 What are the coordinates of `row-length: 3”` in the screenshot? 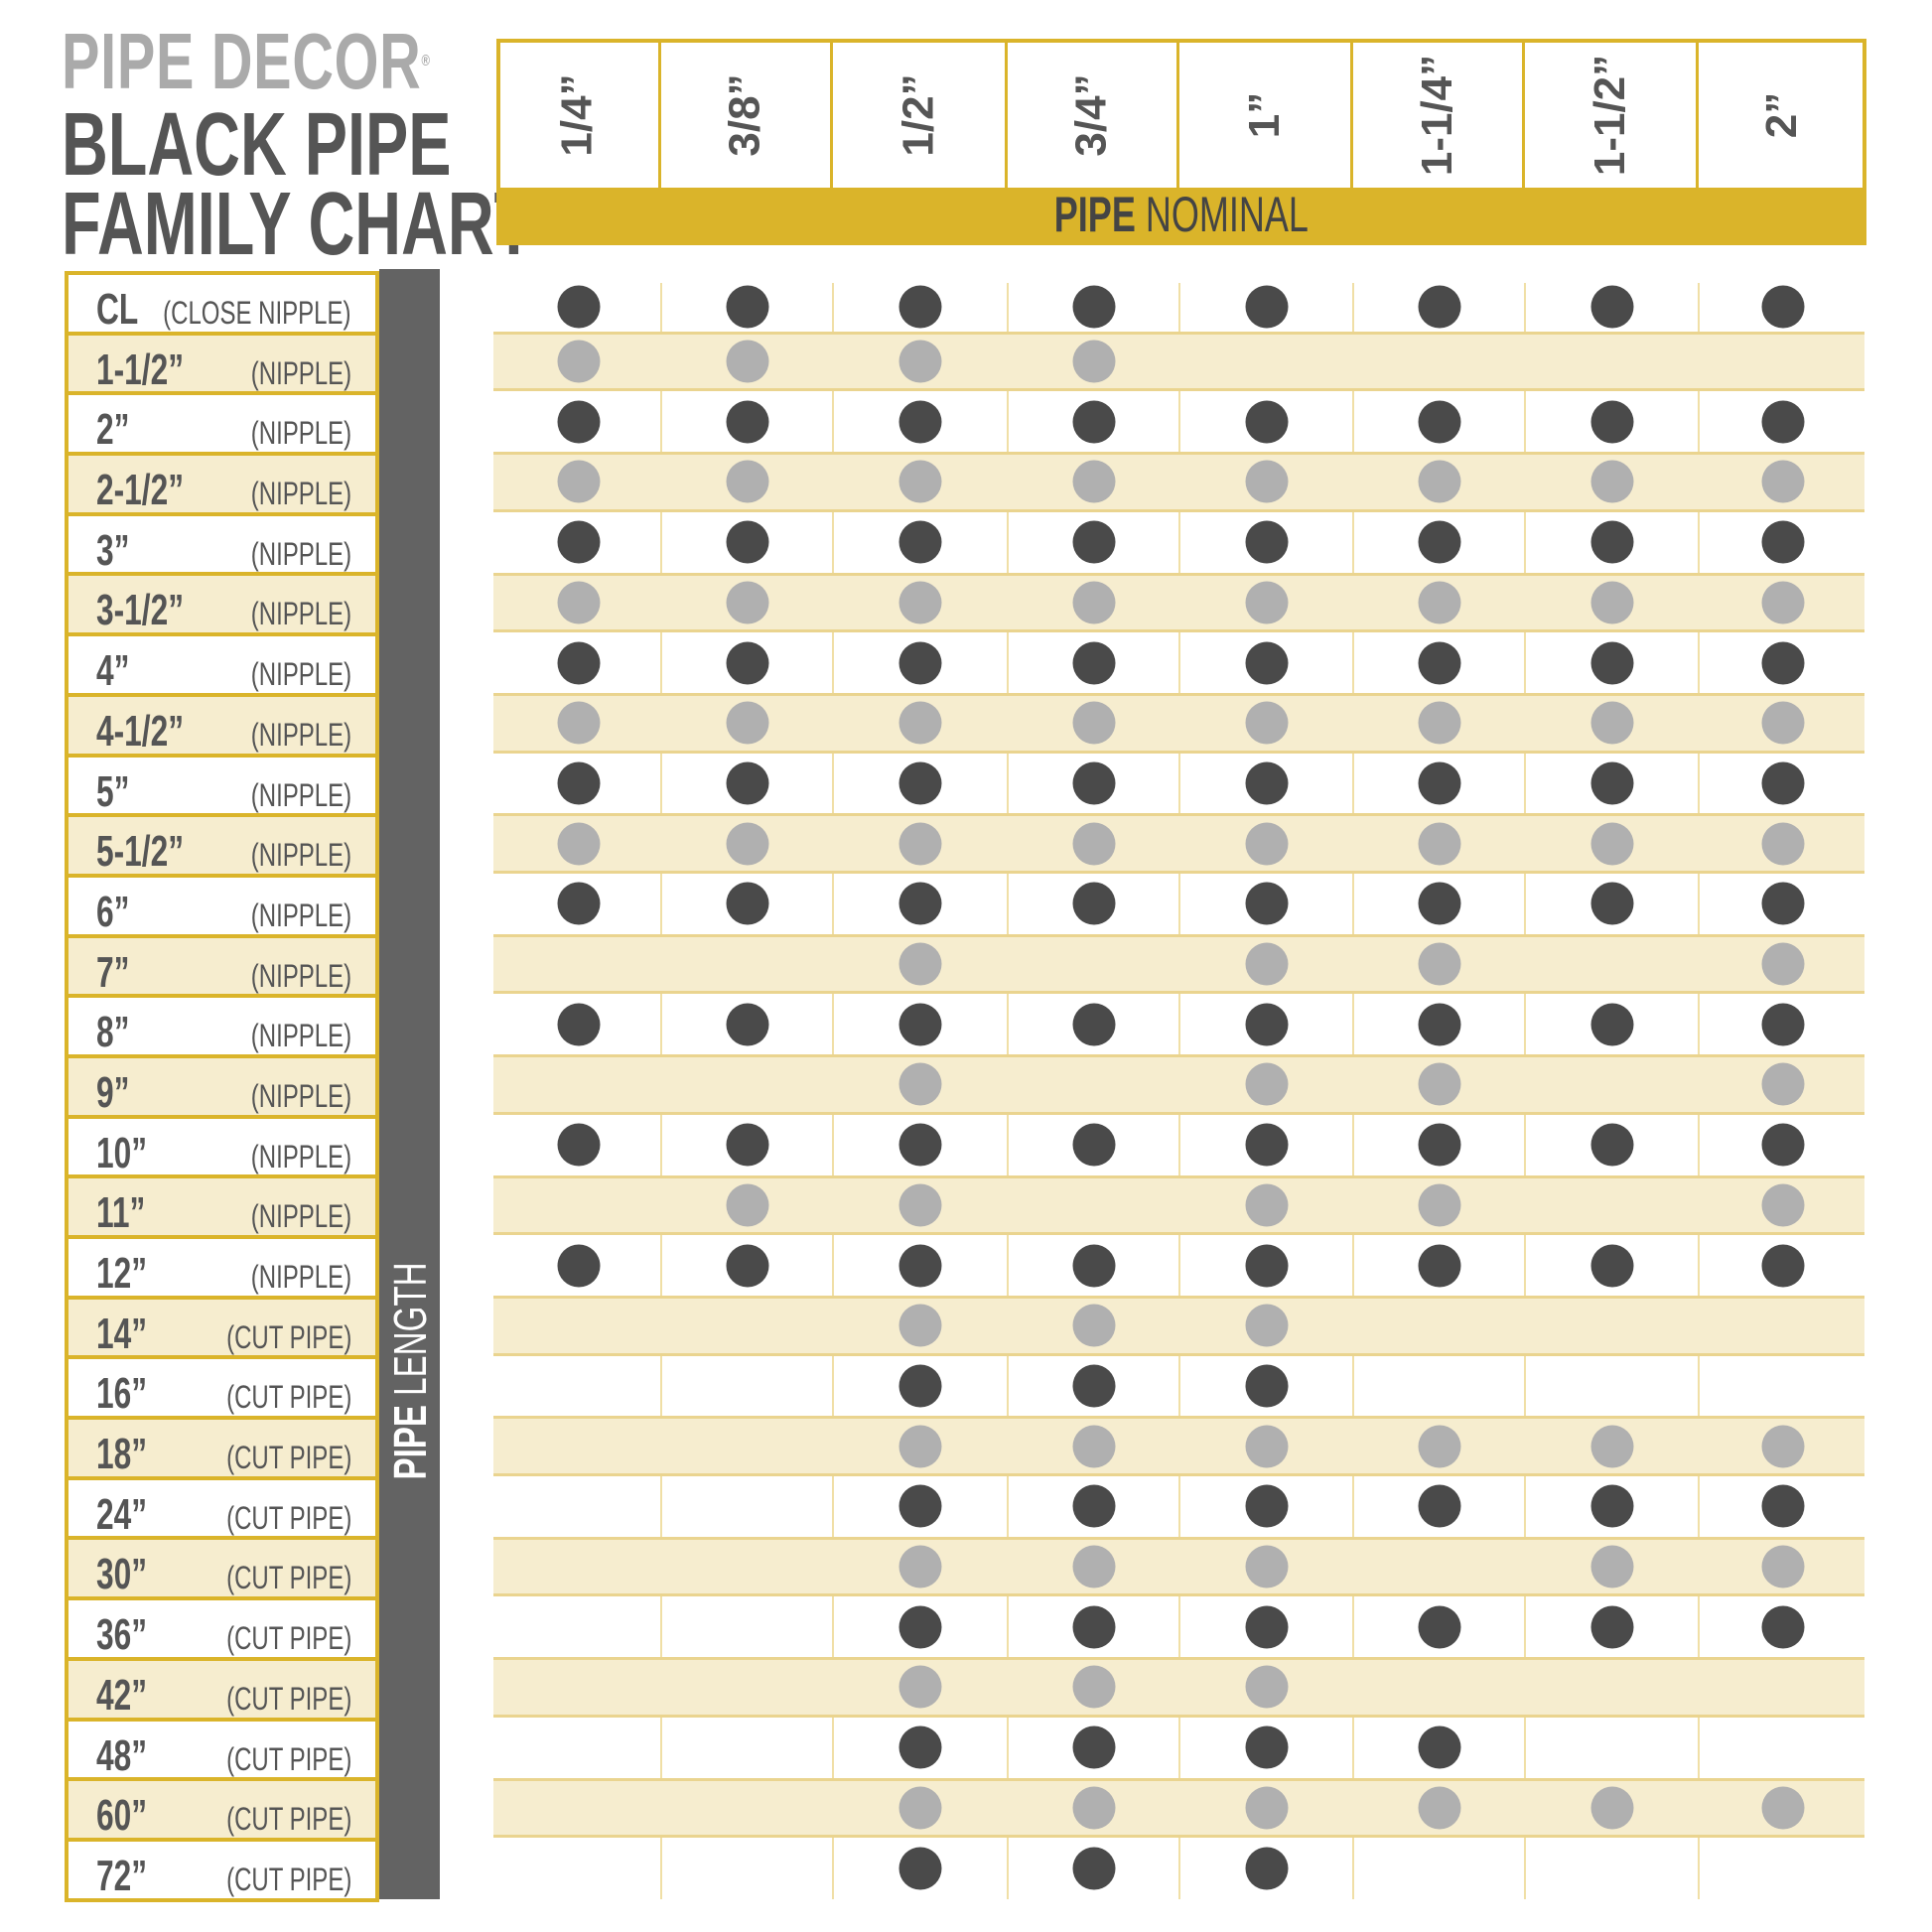 It's located at (113, 550).